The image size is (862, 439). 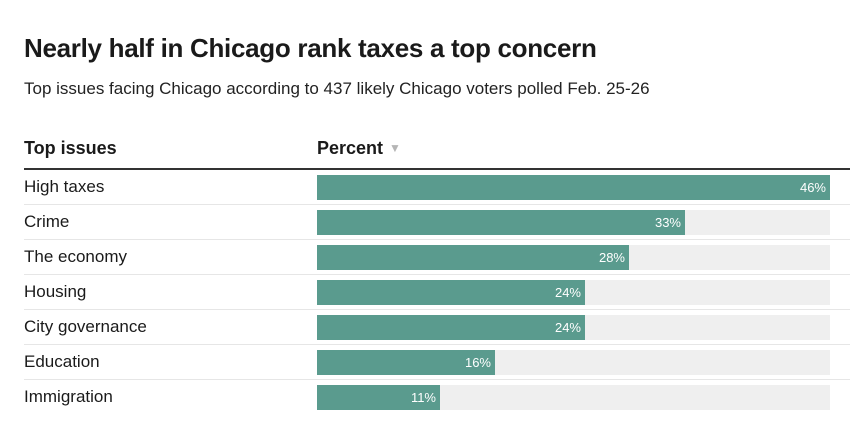 I want to click on category-label: Housing, so click(x=55, y=291).